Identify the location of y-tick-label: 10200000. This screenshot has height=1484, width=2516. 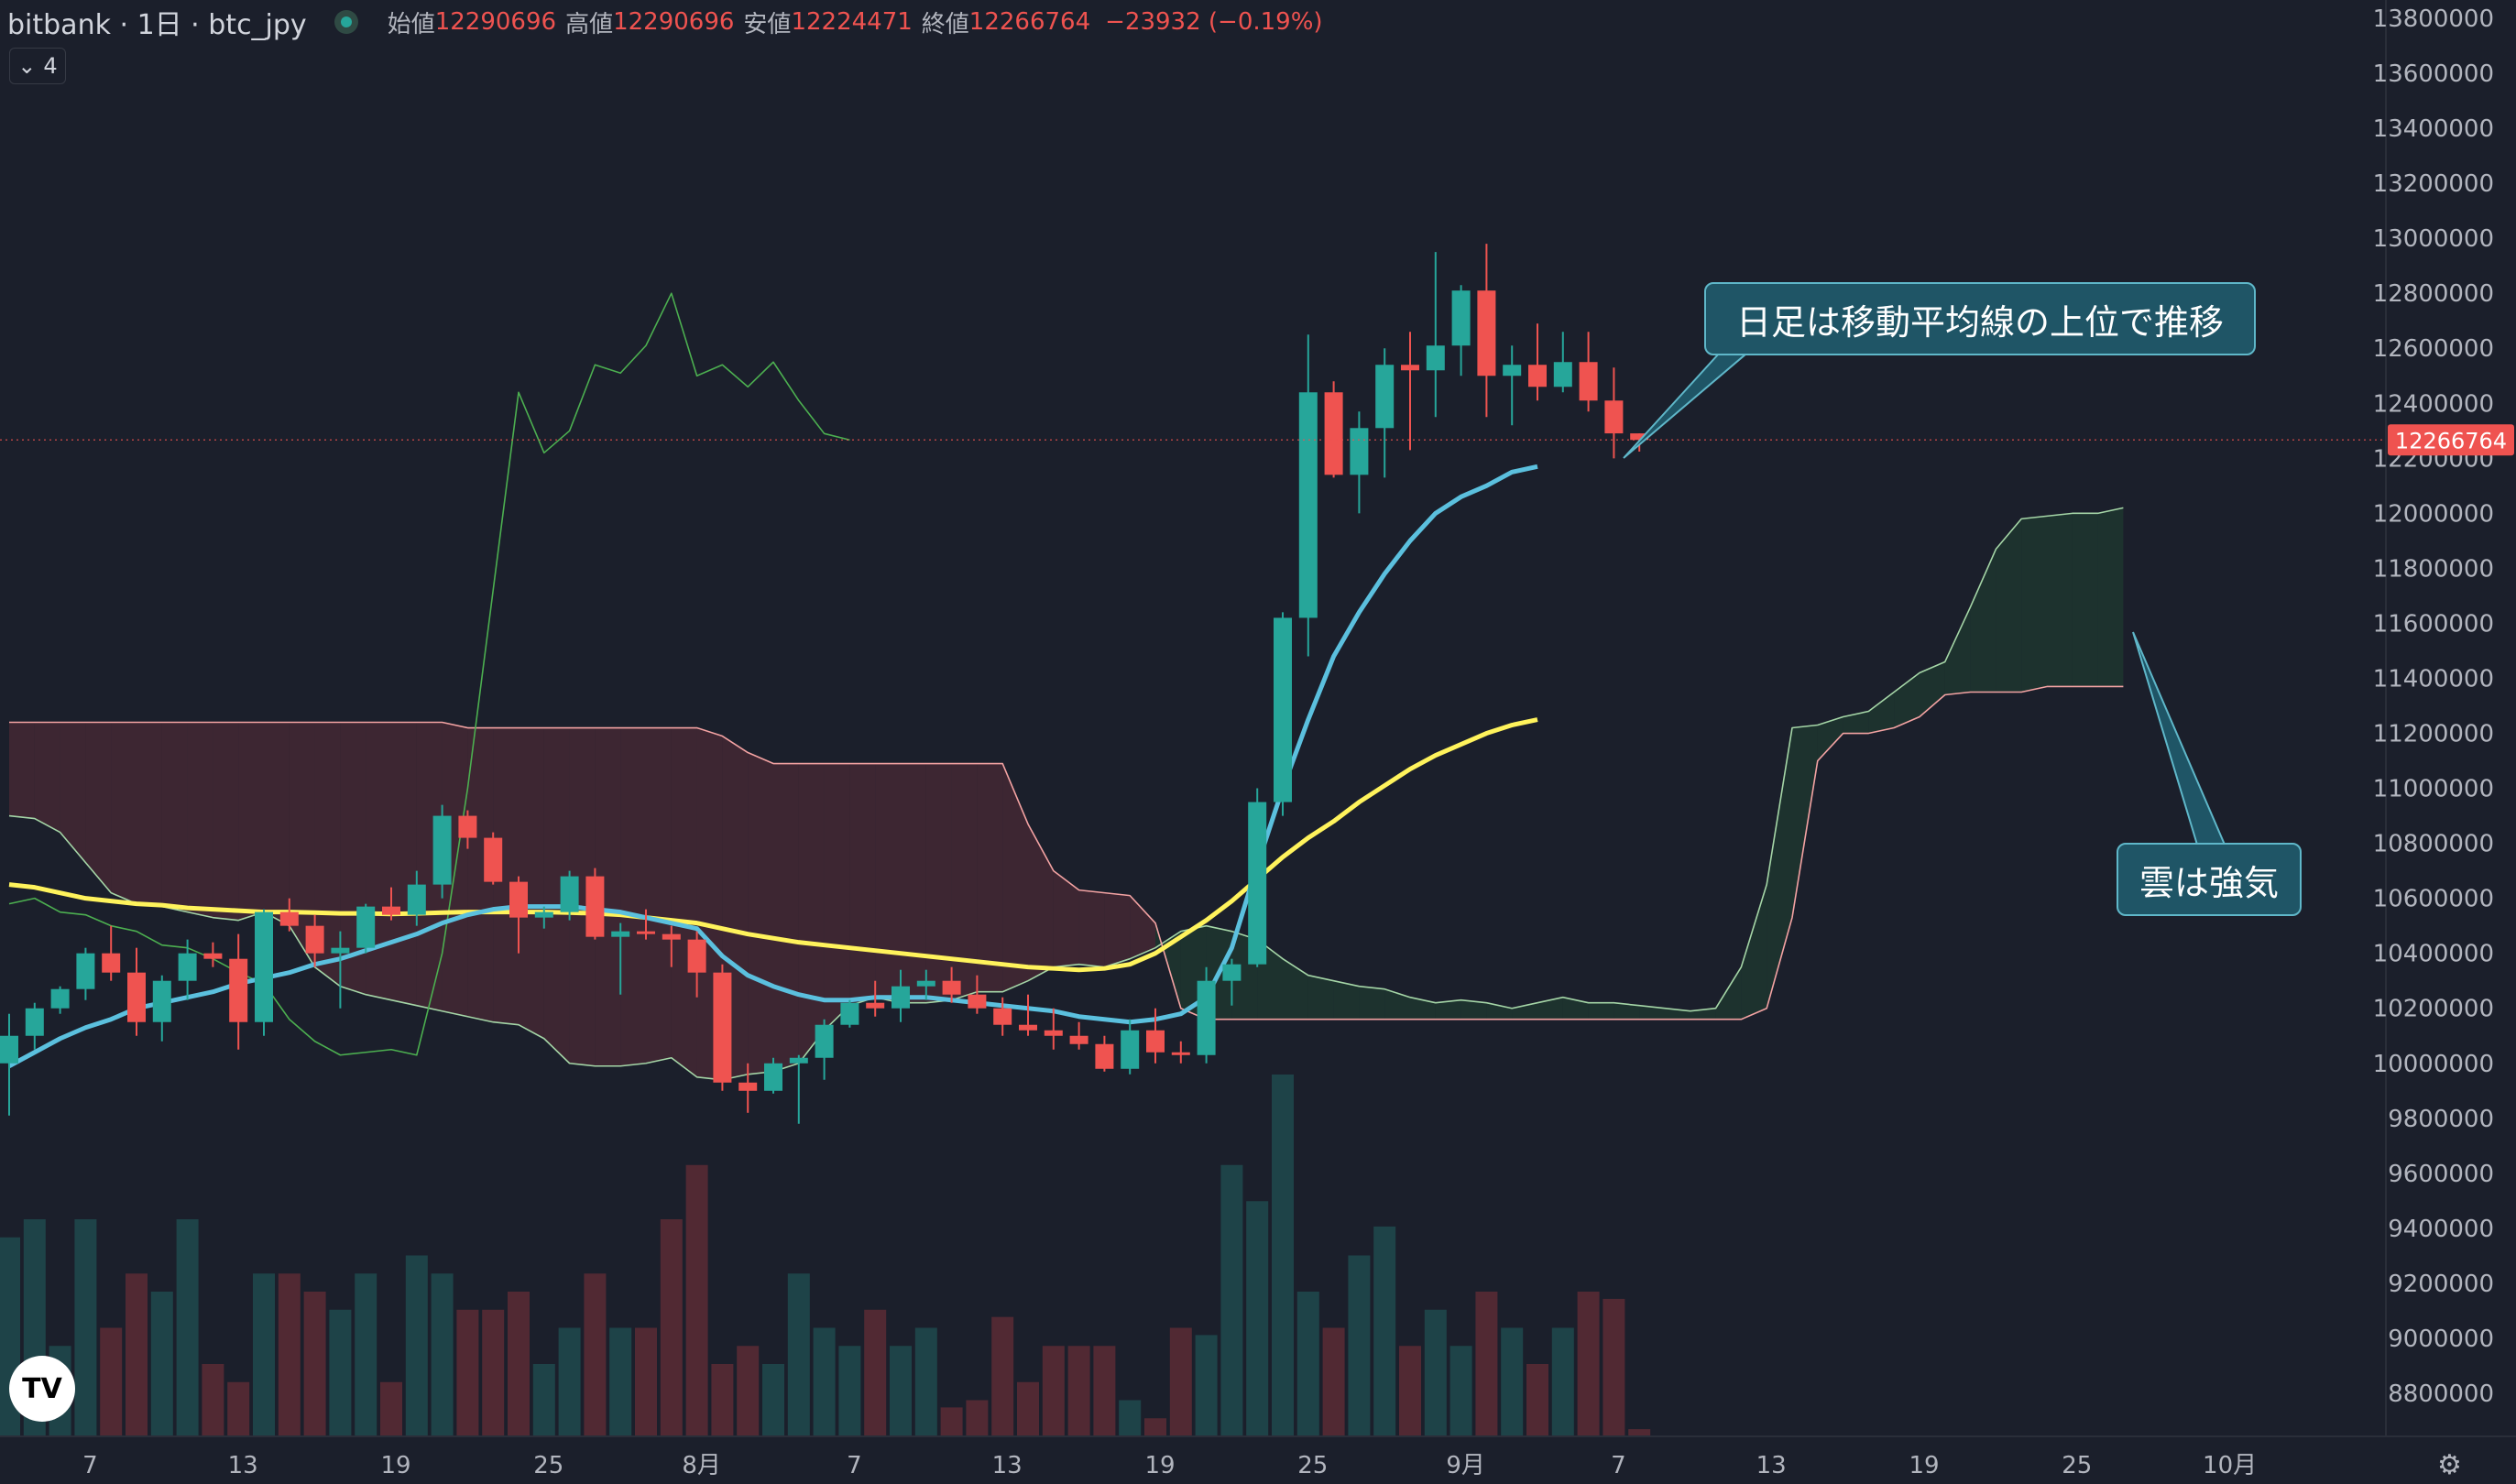
(2433, 1009).